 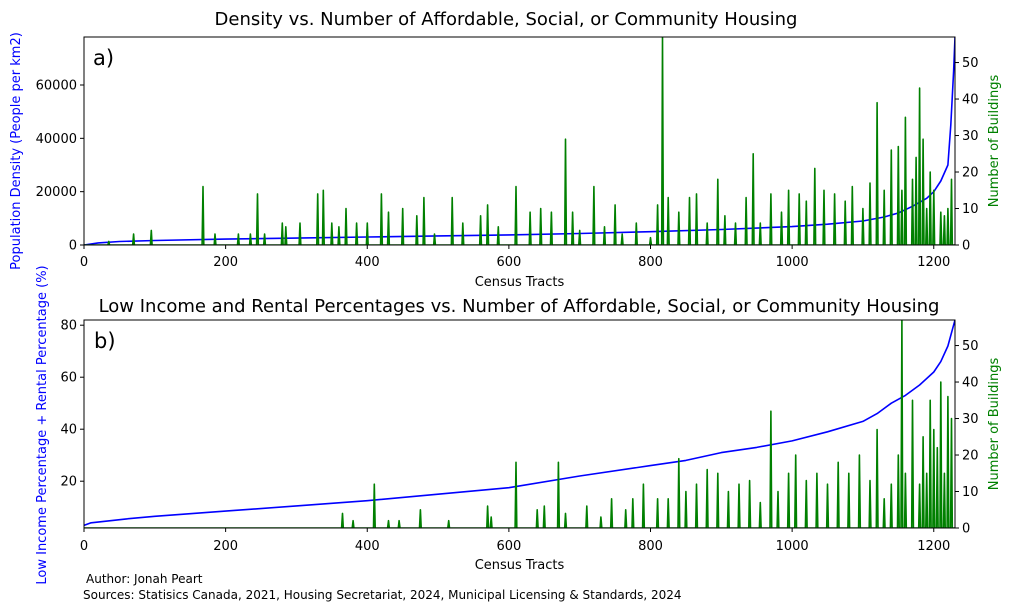 What do you see at coordinates (792, 262) in the screenshot?
I see `chart-a-x-tick-label: 1000` at bounding box center [792, 262].